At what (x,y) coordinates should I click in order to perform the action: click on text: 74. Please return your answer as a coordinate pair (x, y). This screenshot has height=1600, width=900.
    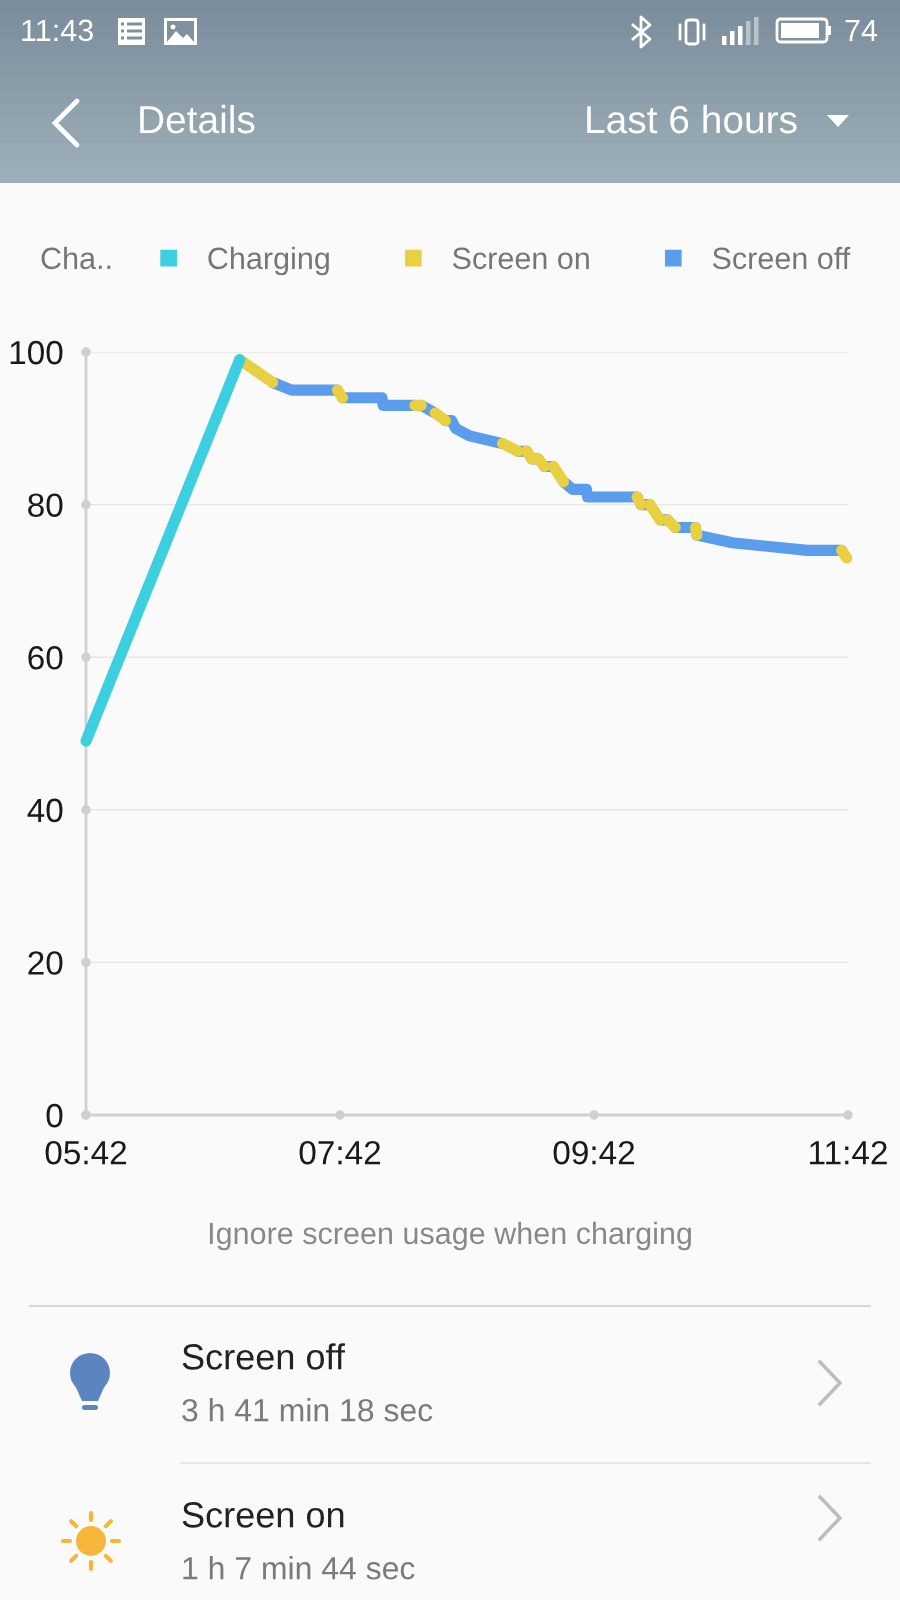
    Looking at the image, I should click on (861, 30).